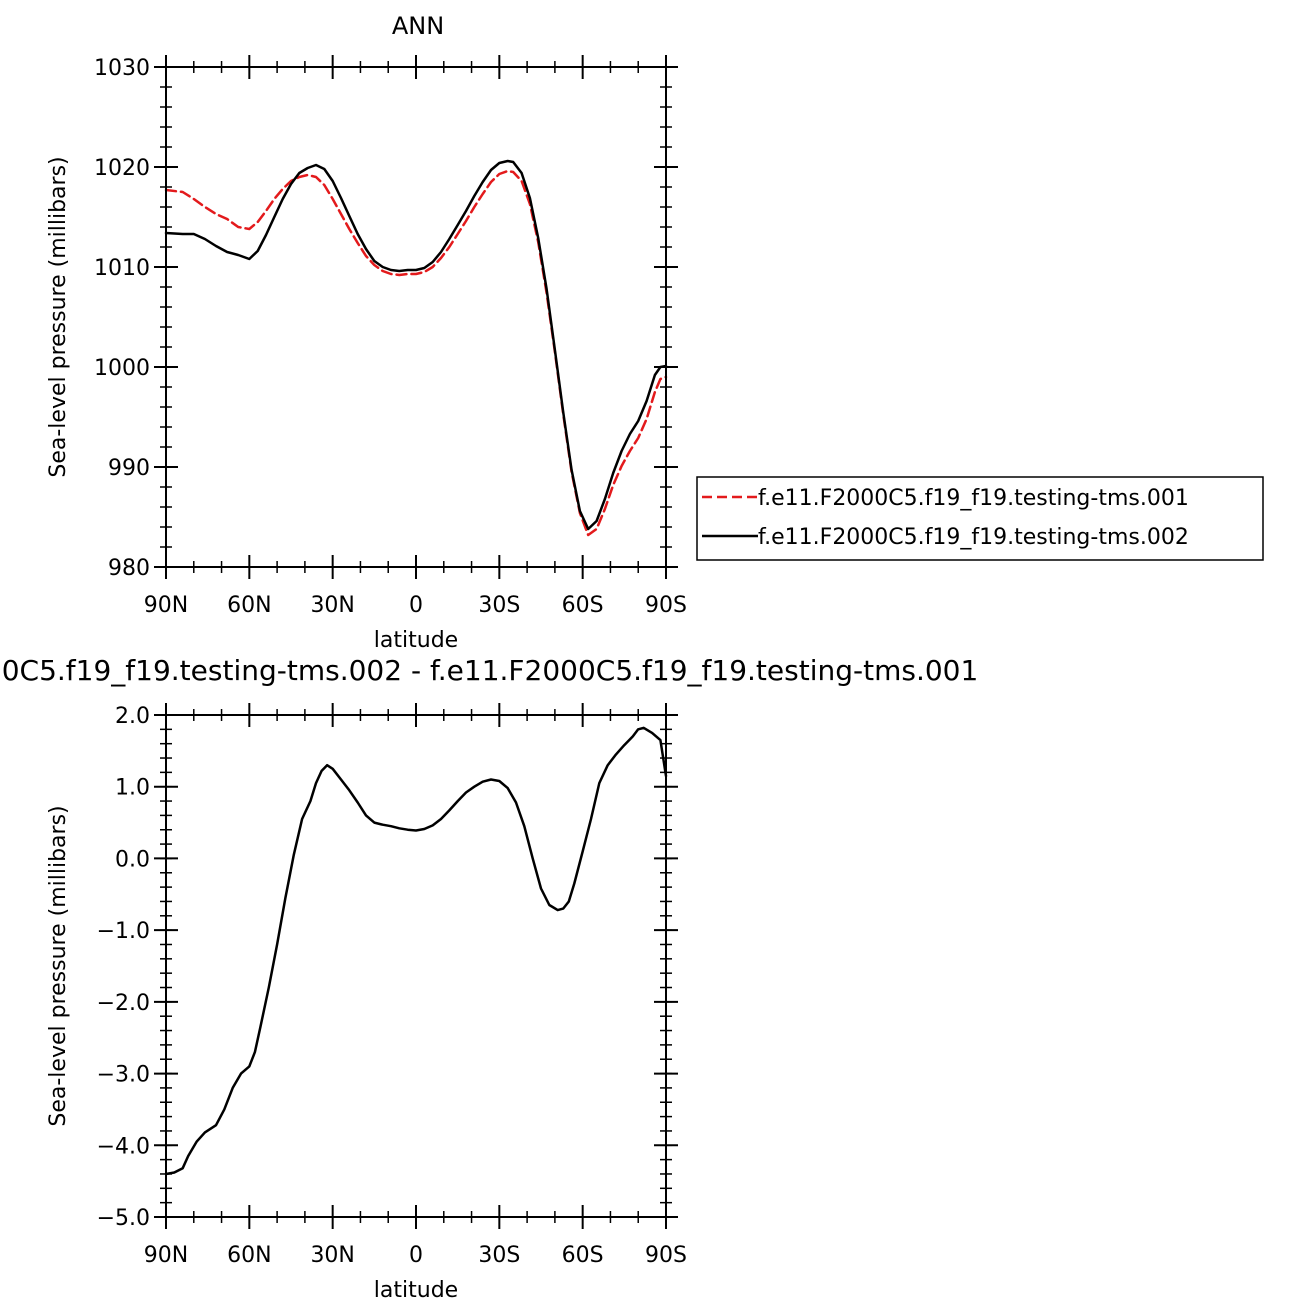 Image resolution: width=1306 pixels, height=1308 pixels. Describe the element at coordinates (123, 931) in the screenshot. I see `y-tick-label: −1.0` at that location.